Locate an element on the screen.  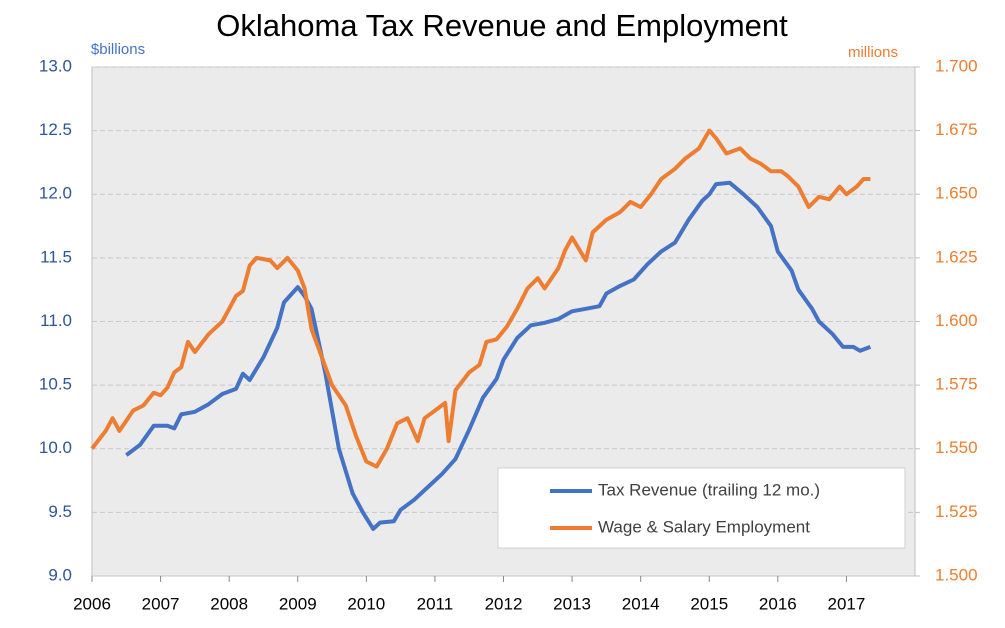
x-tick-label: 2017 is located at coordinates (847, 603).